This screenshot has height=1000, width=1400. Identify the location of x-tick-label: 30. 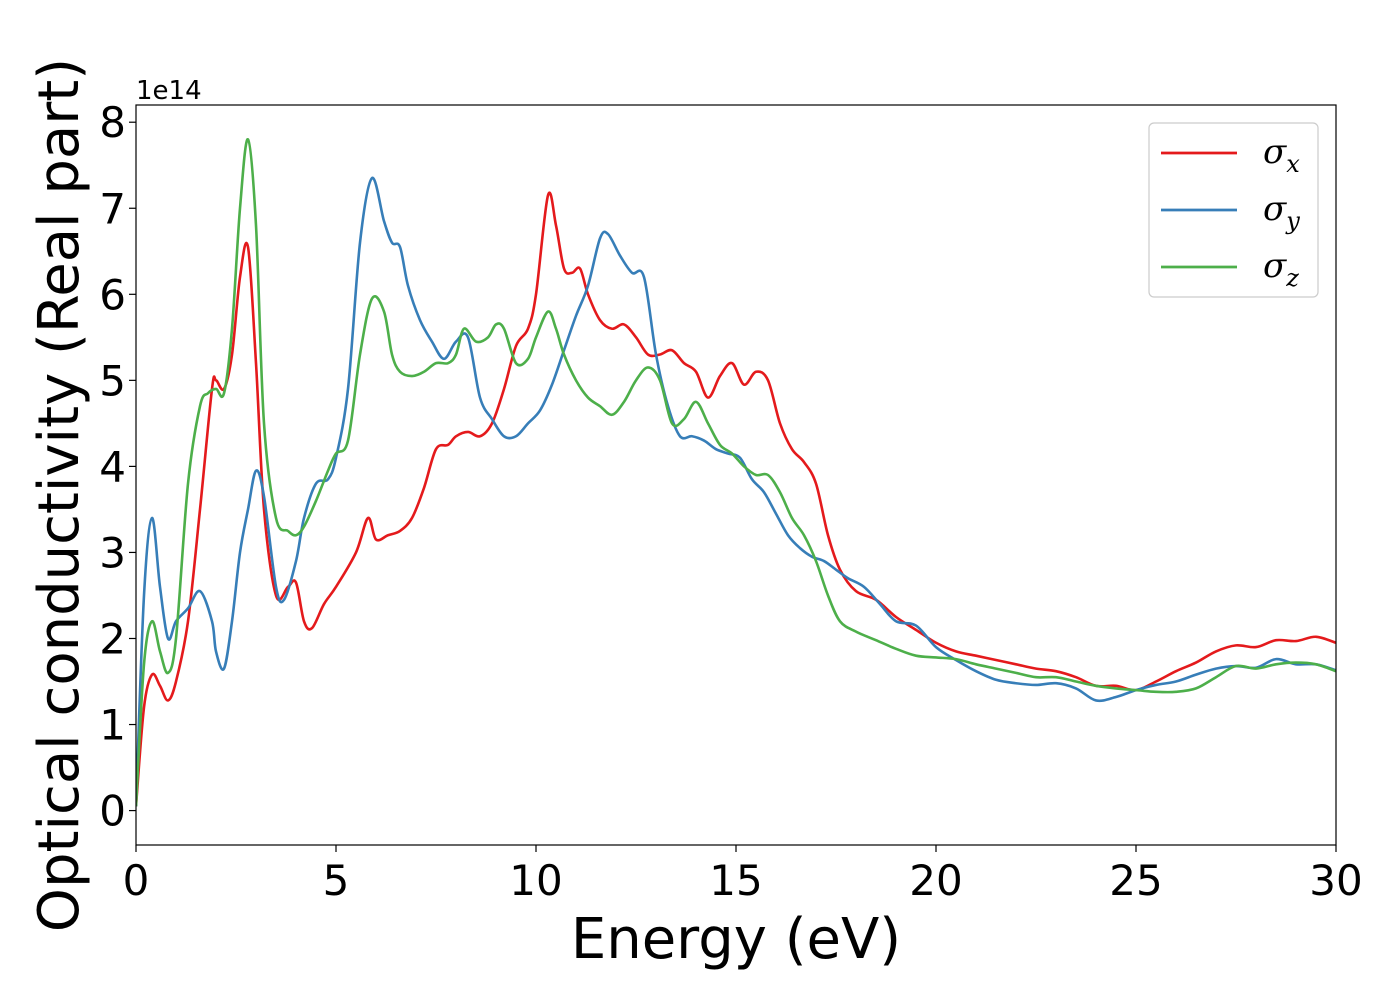
(1335, 880).